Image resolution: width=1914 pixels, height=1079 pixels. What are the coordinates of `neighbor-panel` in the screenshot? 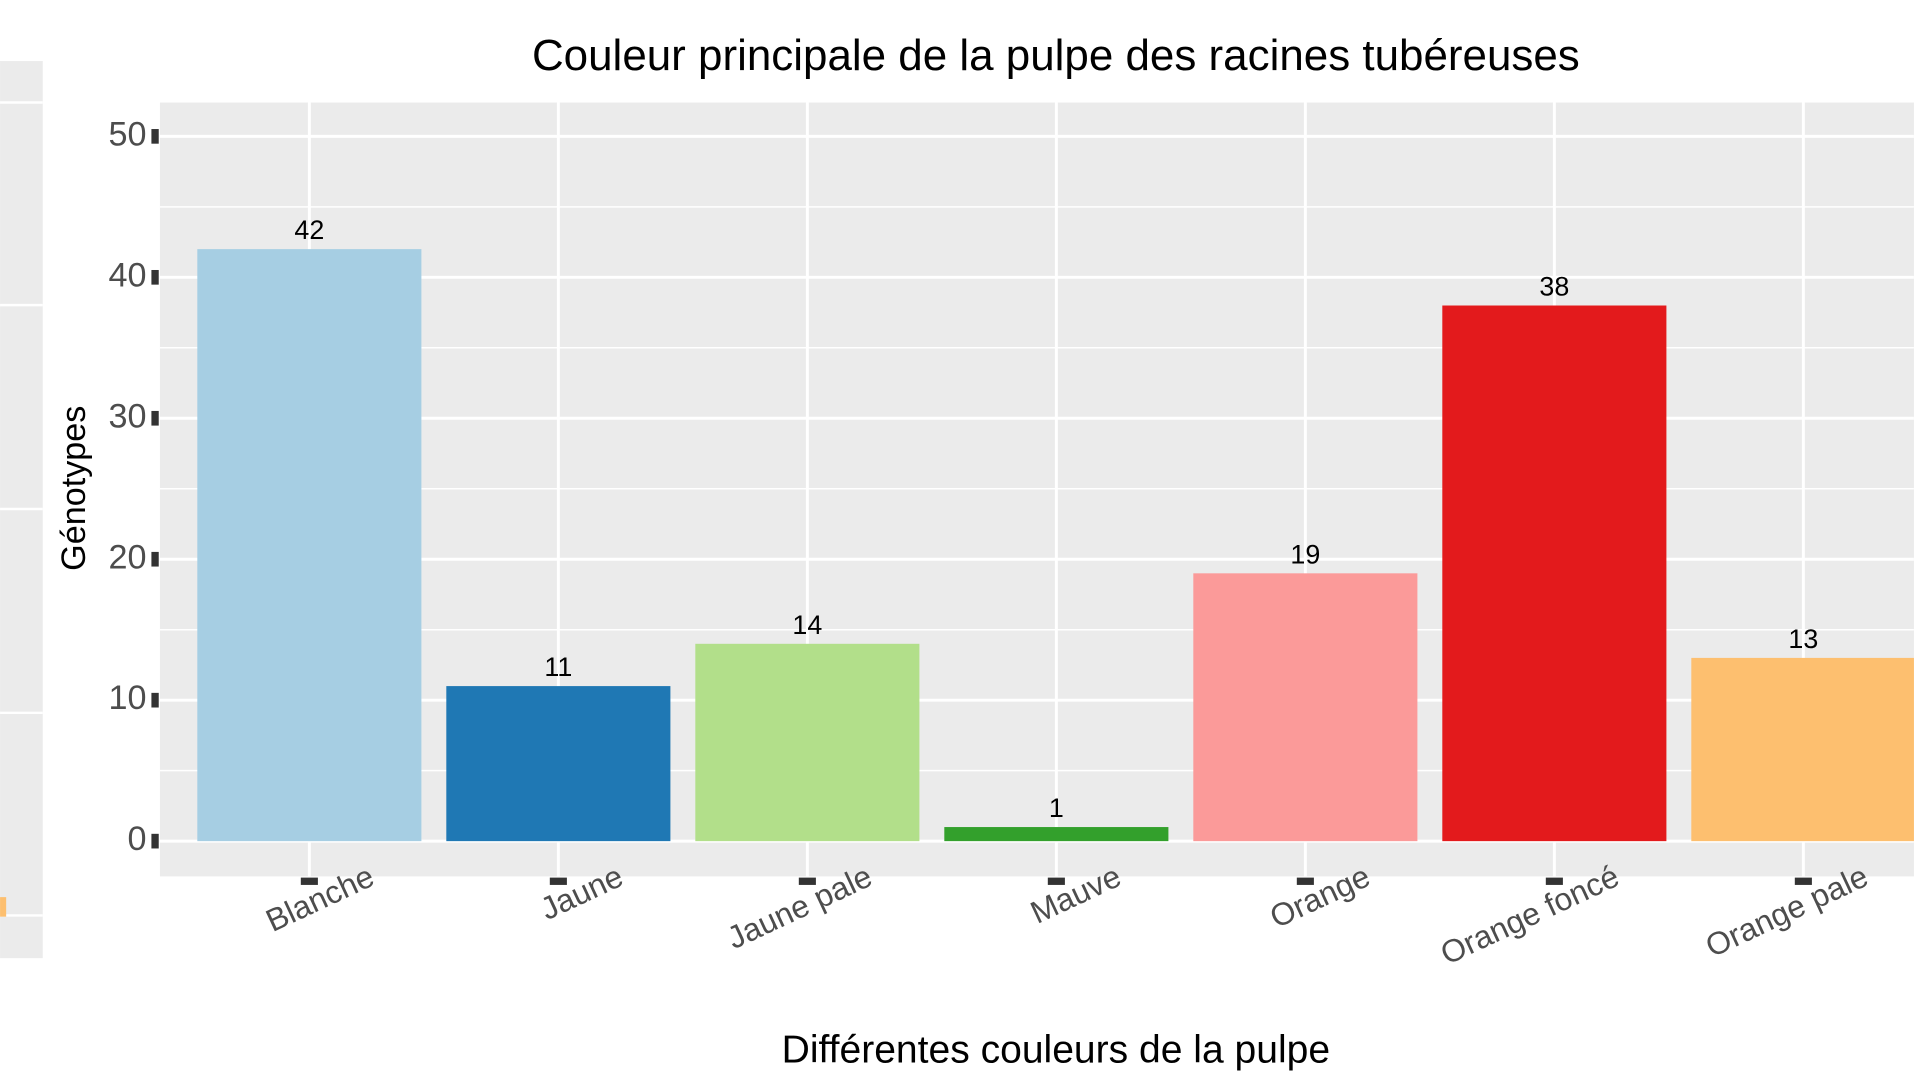 It's located at (21, 510).